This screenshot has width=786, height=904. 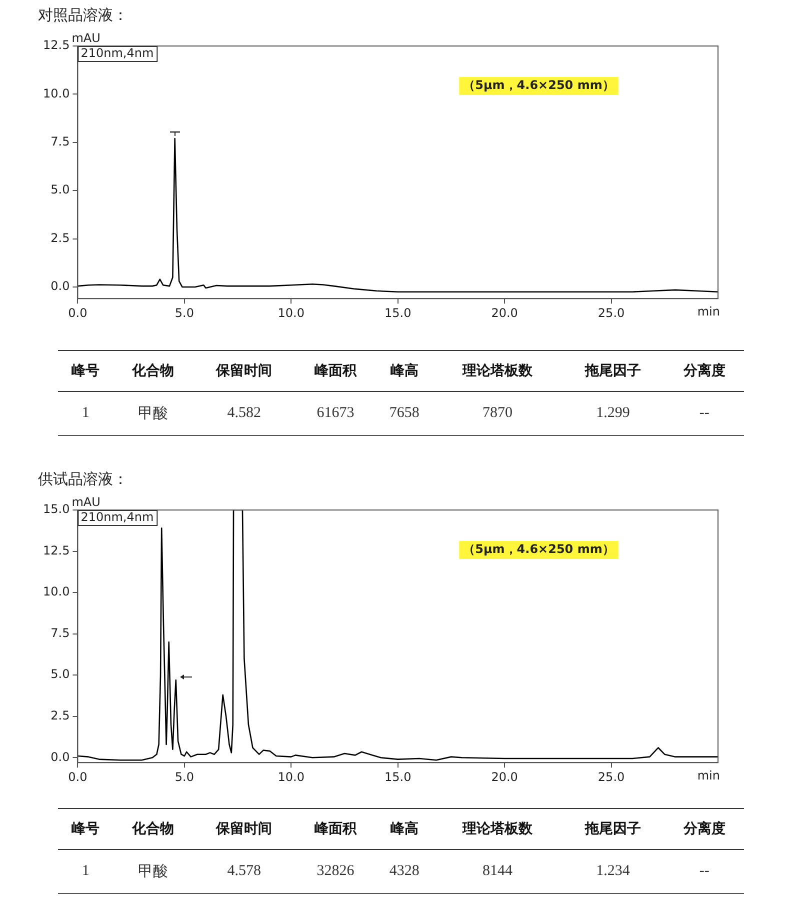 What do you see at coordinates (336, 414) in the screenshot?
I see `text: 61673` at bounding box center [336, 414].